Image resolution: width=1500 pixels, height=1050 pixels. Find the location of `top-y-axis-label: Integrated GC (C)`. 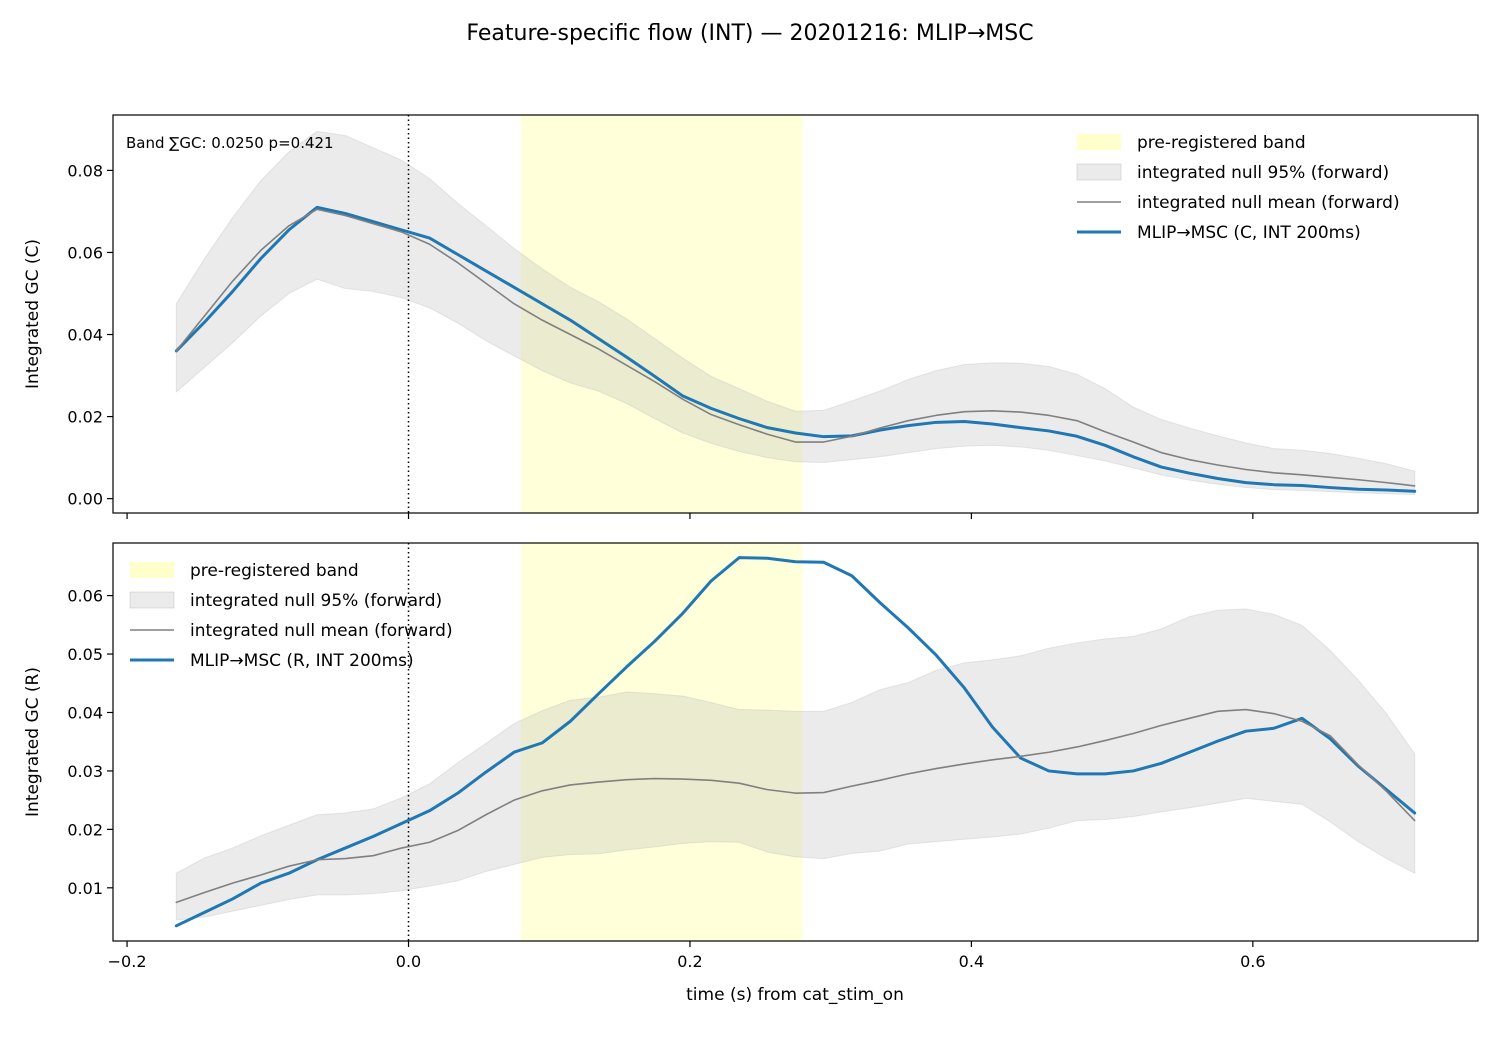

top-y-axis-label: Integrated GC (C) is located at coordinates (33, 314).